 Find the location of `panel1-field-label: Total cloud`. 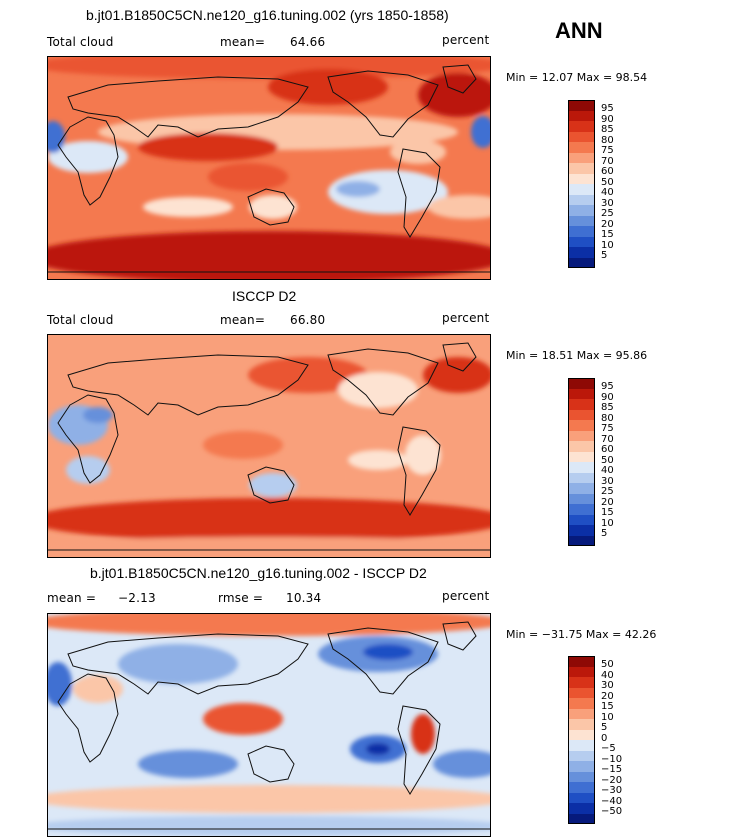

panel1-field-label: Total cloud is located at coordinates (80, 42).